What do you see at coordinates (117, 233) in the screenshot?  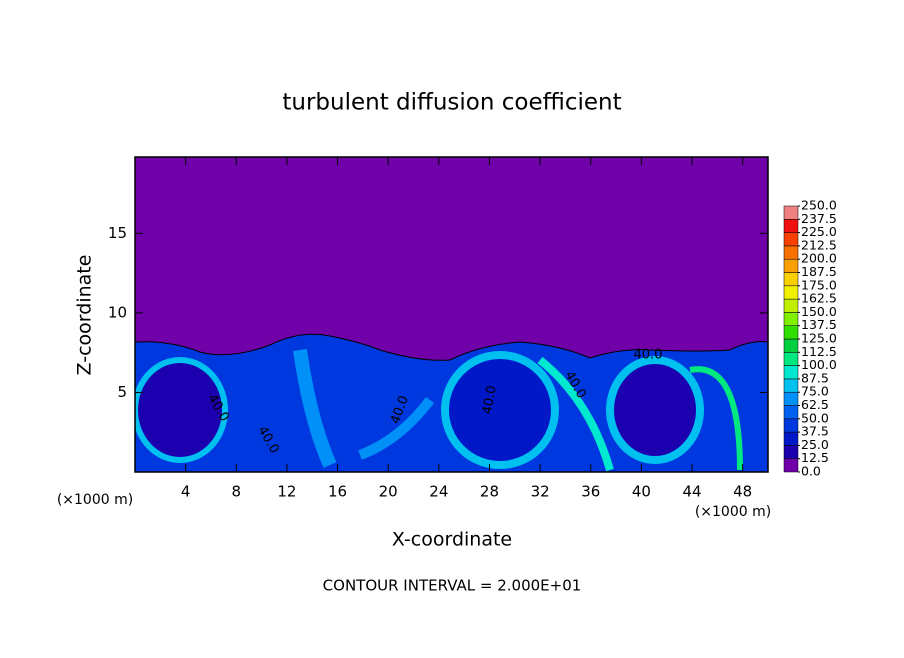 I see `y-tick-label: 15` at bounding box center [117, 233].